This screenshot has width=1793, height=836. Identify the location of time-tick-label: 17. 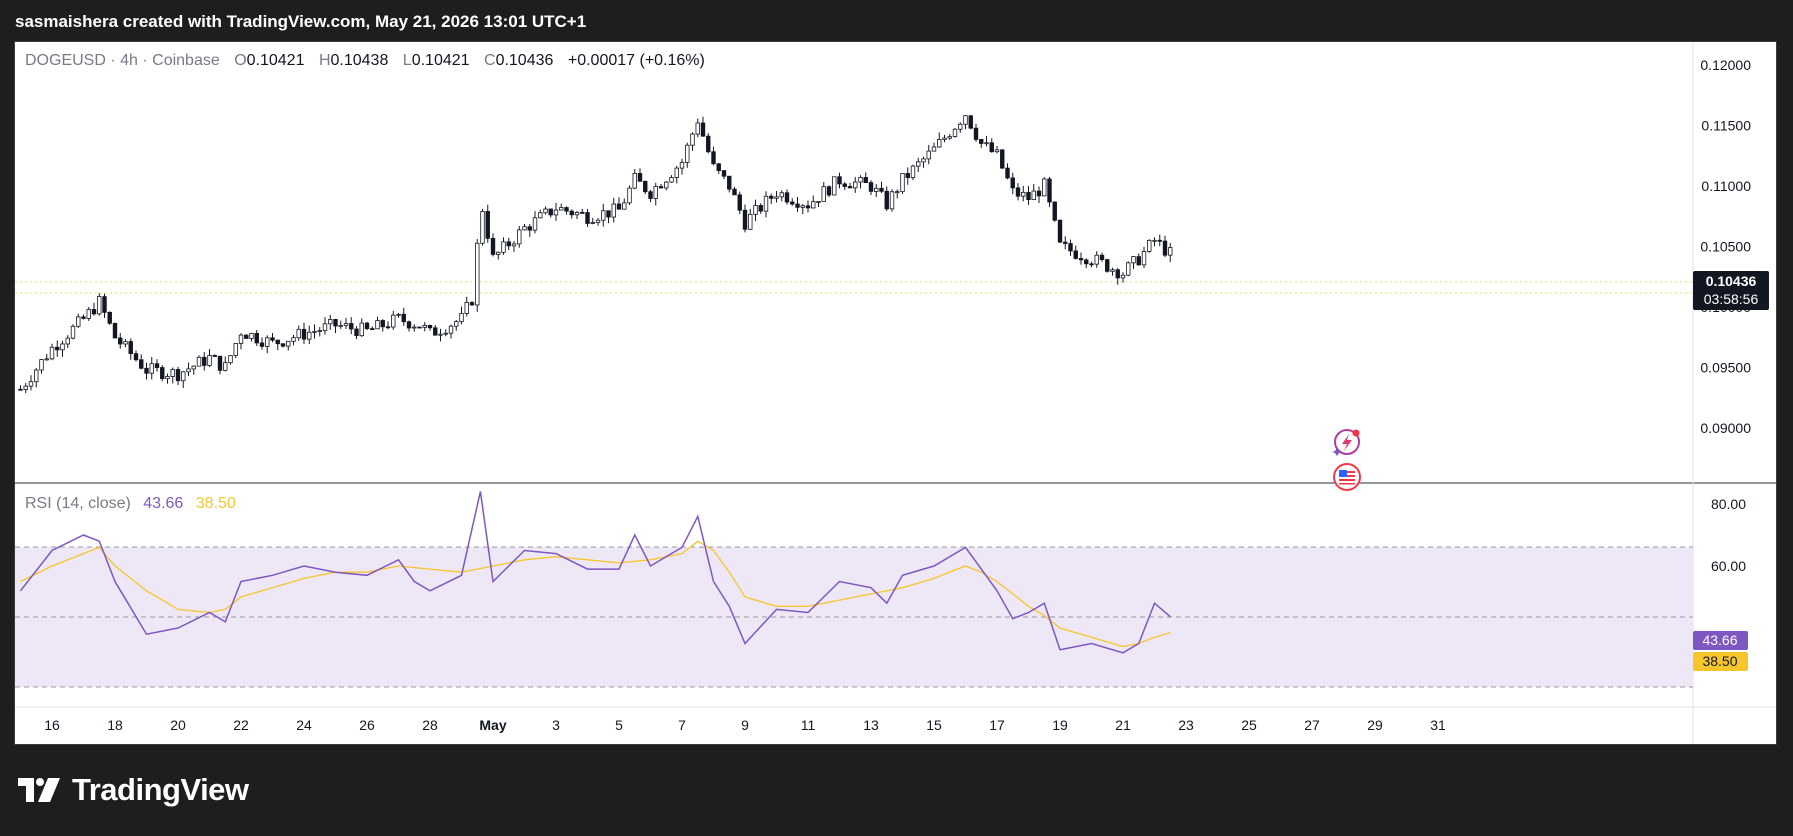
(997, 725).